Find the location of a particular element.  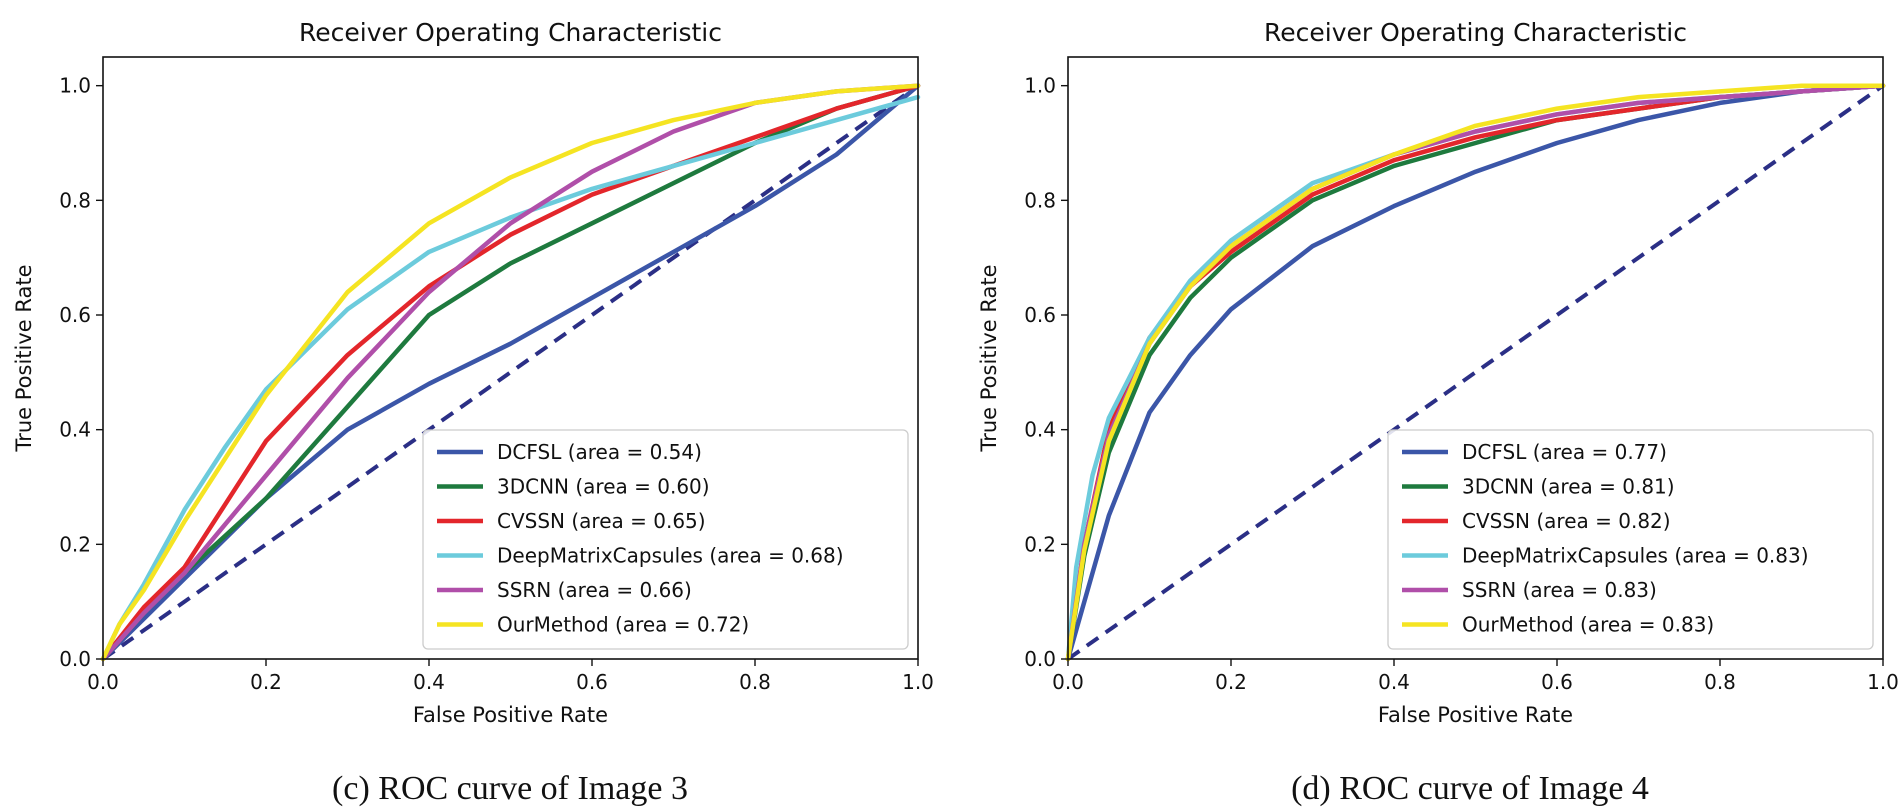

chart2-legend-label-dcfsl: DCFSL (area = 0.77) is located at coordinates (1564, 452).